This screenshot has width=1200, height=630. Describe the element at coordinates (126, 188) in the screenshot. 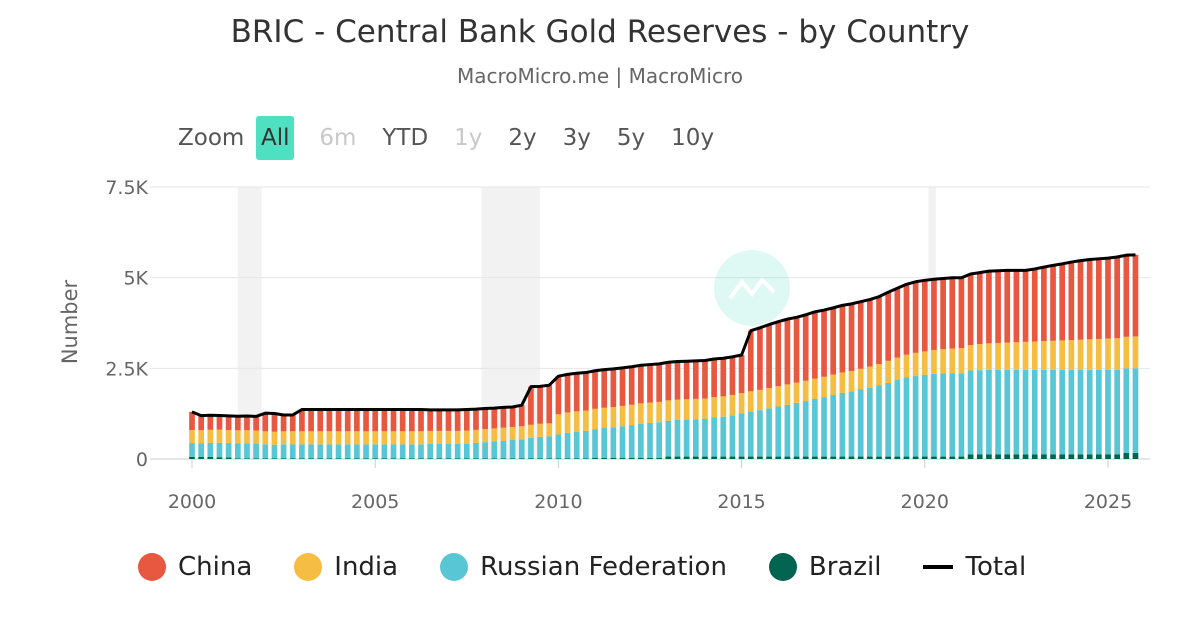

I see `y-tick-label: 7.5K` at that location.